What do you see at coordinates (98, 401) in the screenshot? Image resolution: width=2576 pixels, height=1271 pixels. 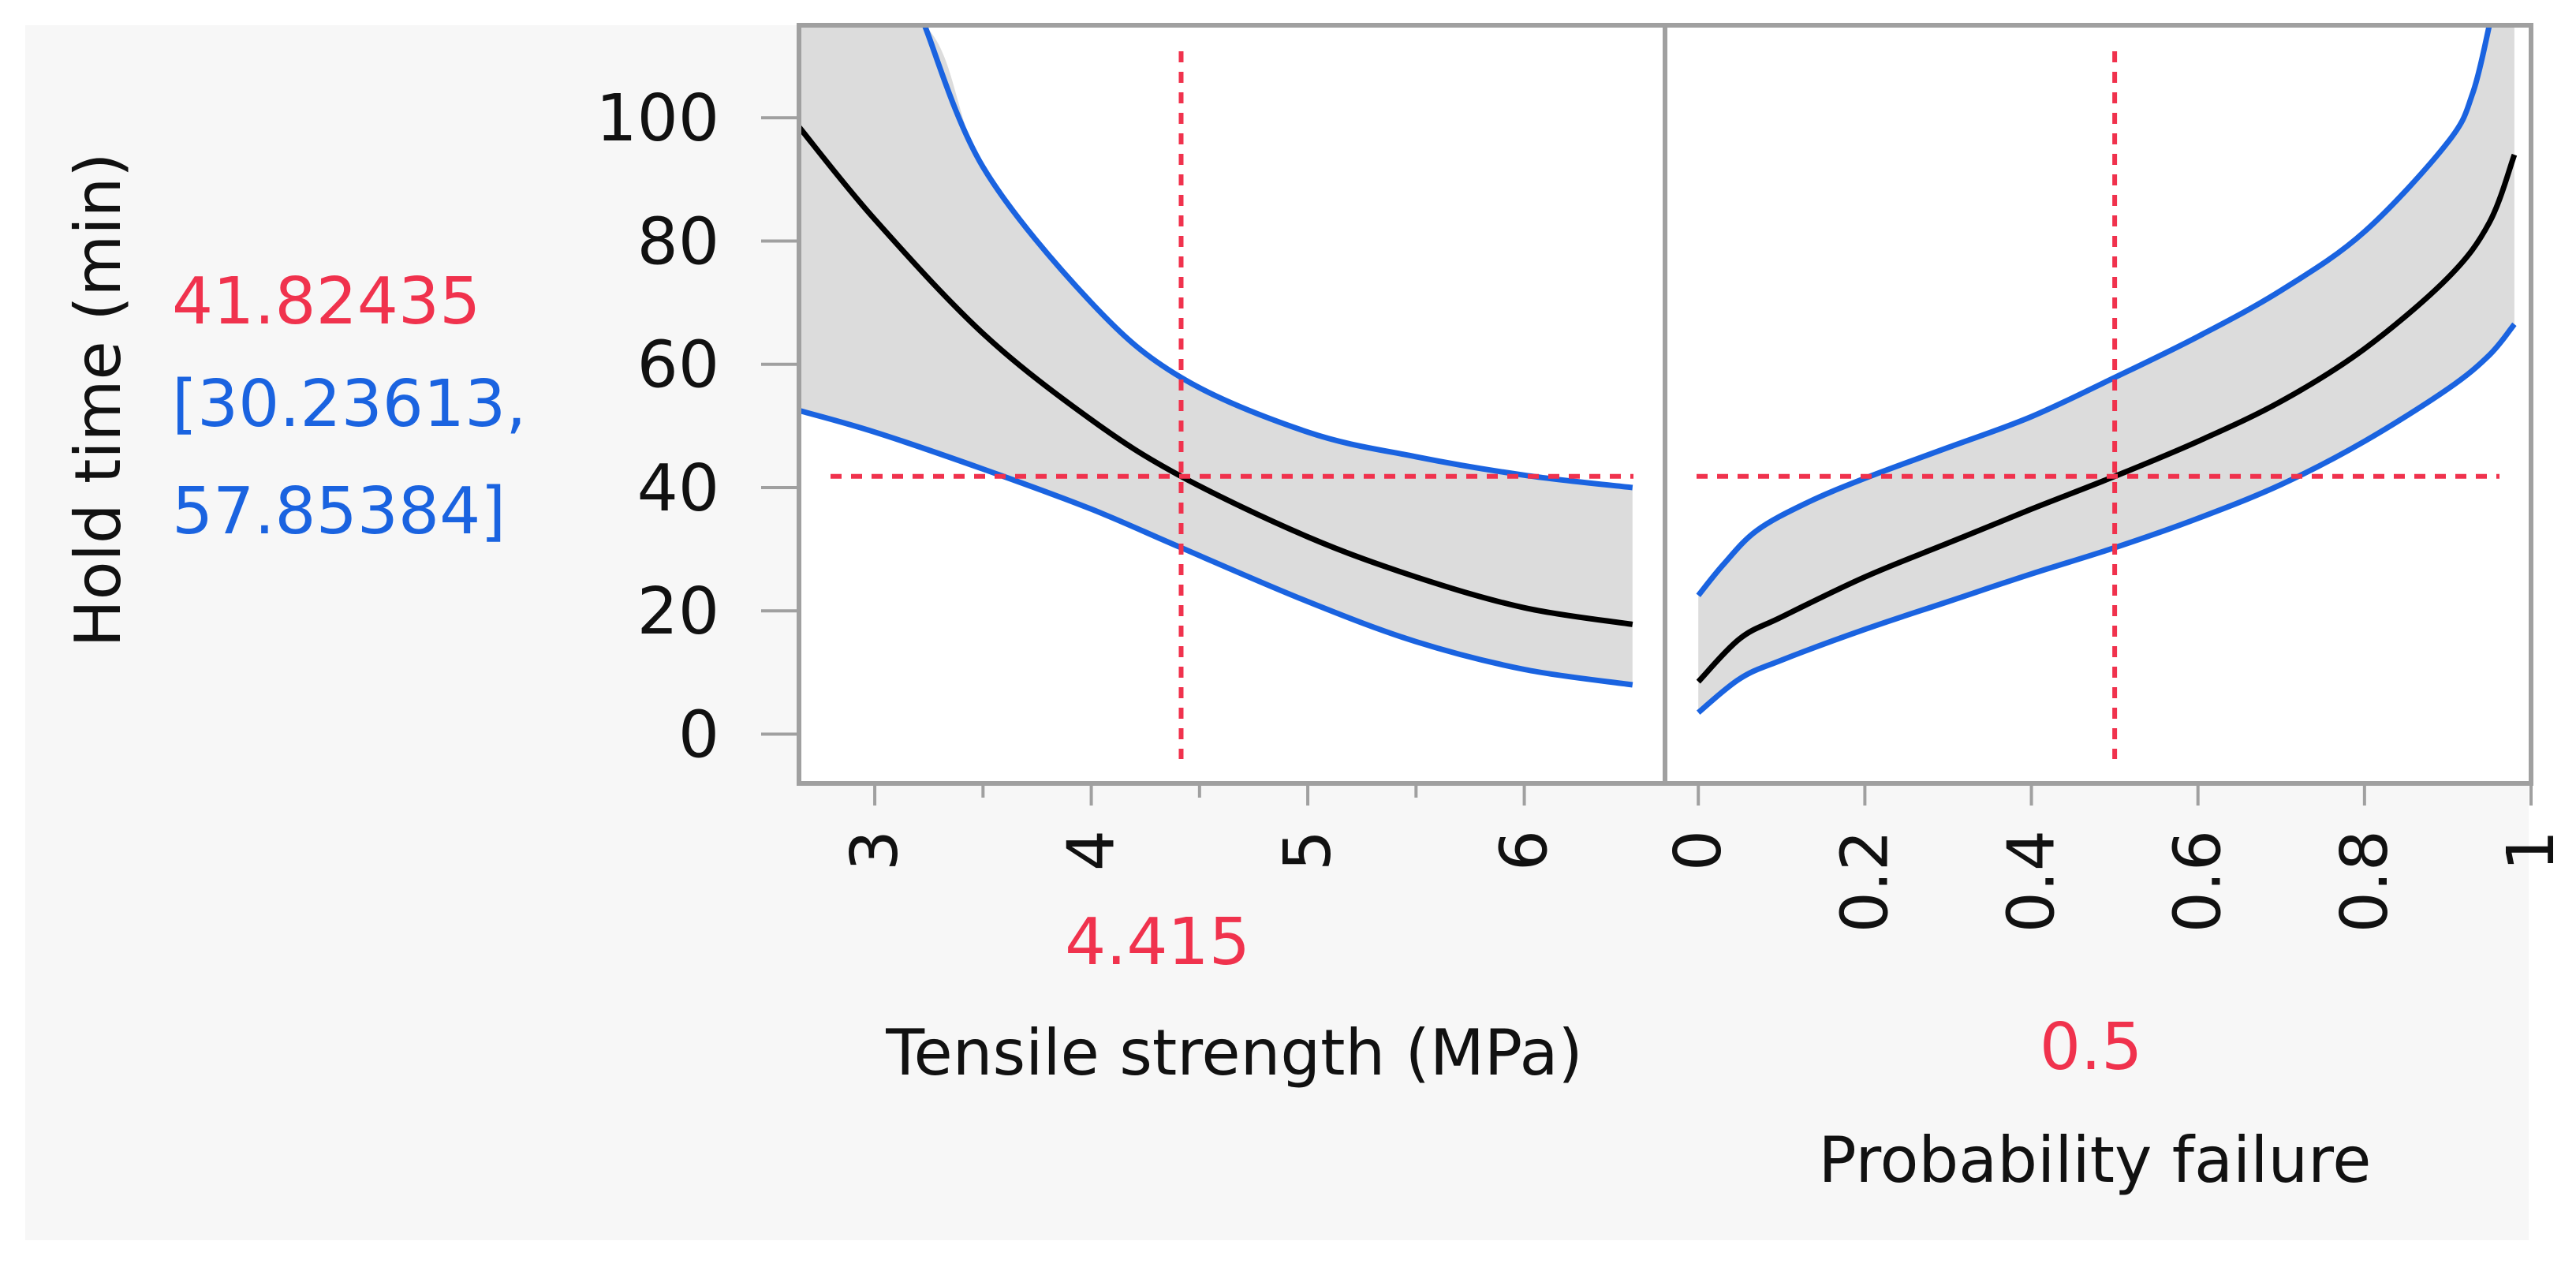 I see `y-axis-title: Hold time (min)` at bounding box center [98, 401].